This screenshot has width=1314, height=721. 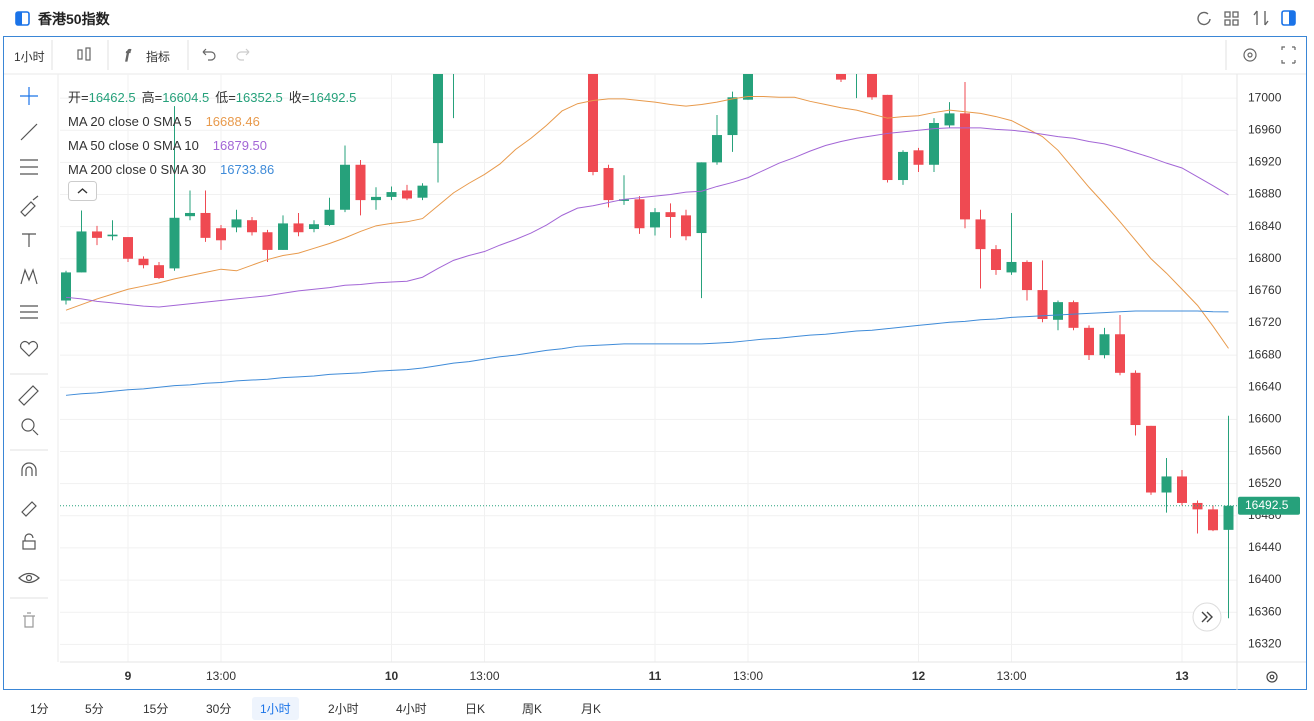 I want to click on ma-value: 16688.46, so click(x=232, y=121).